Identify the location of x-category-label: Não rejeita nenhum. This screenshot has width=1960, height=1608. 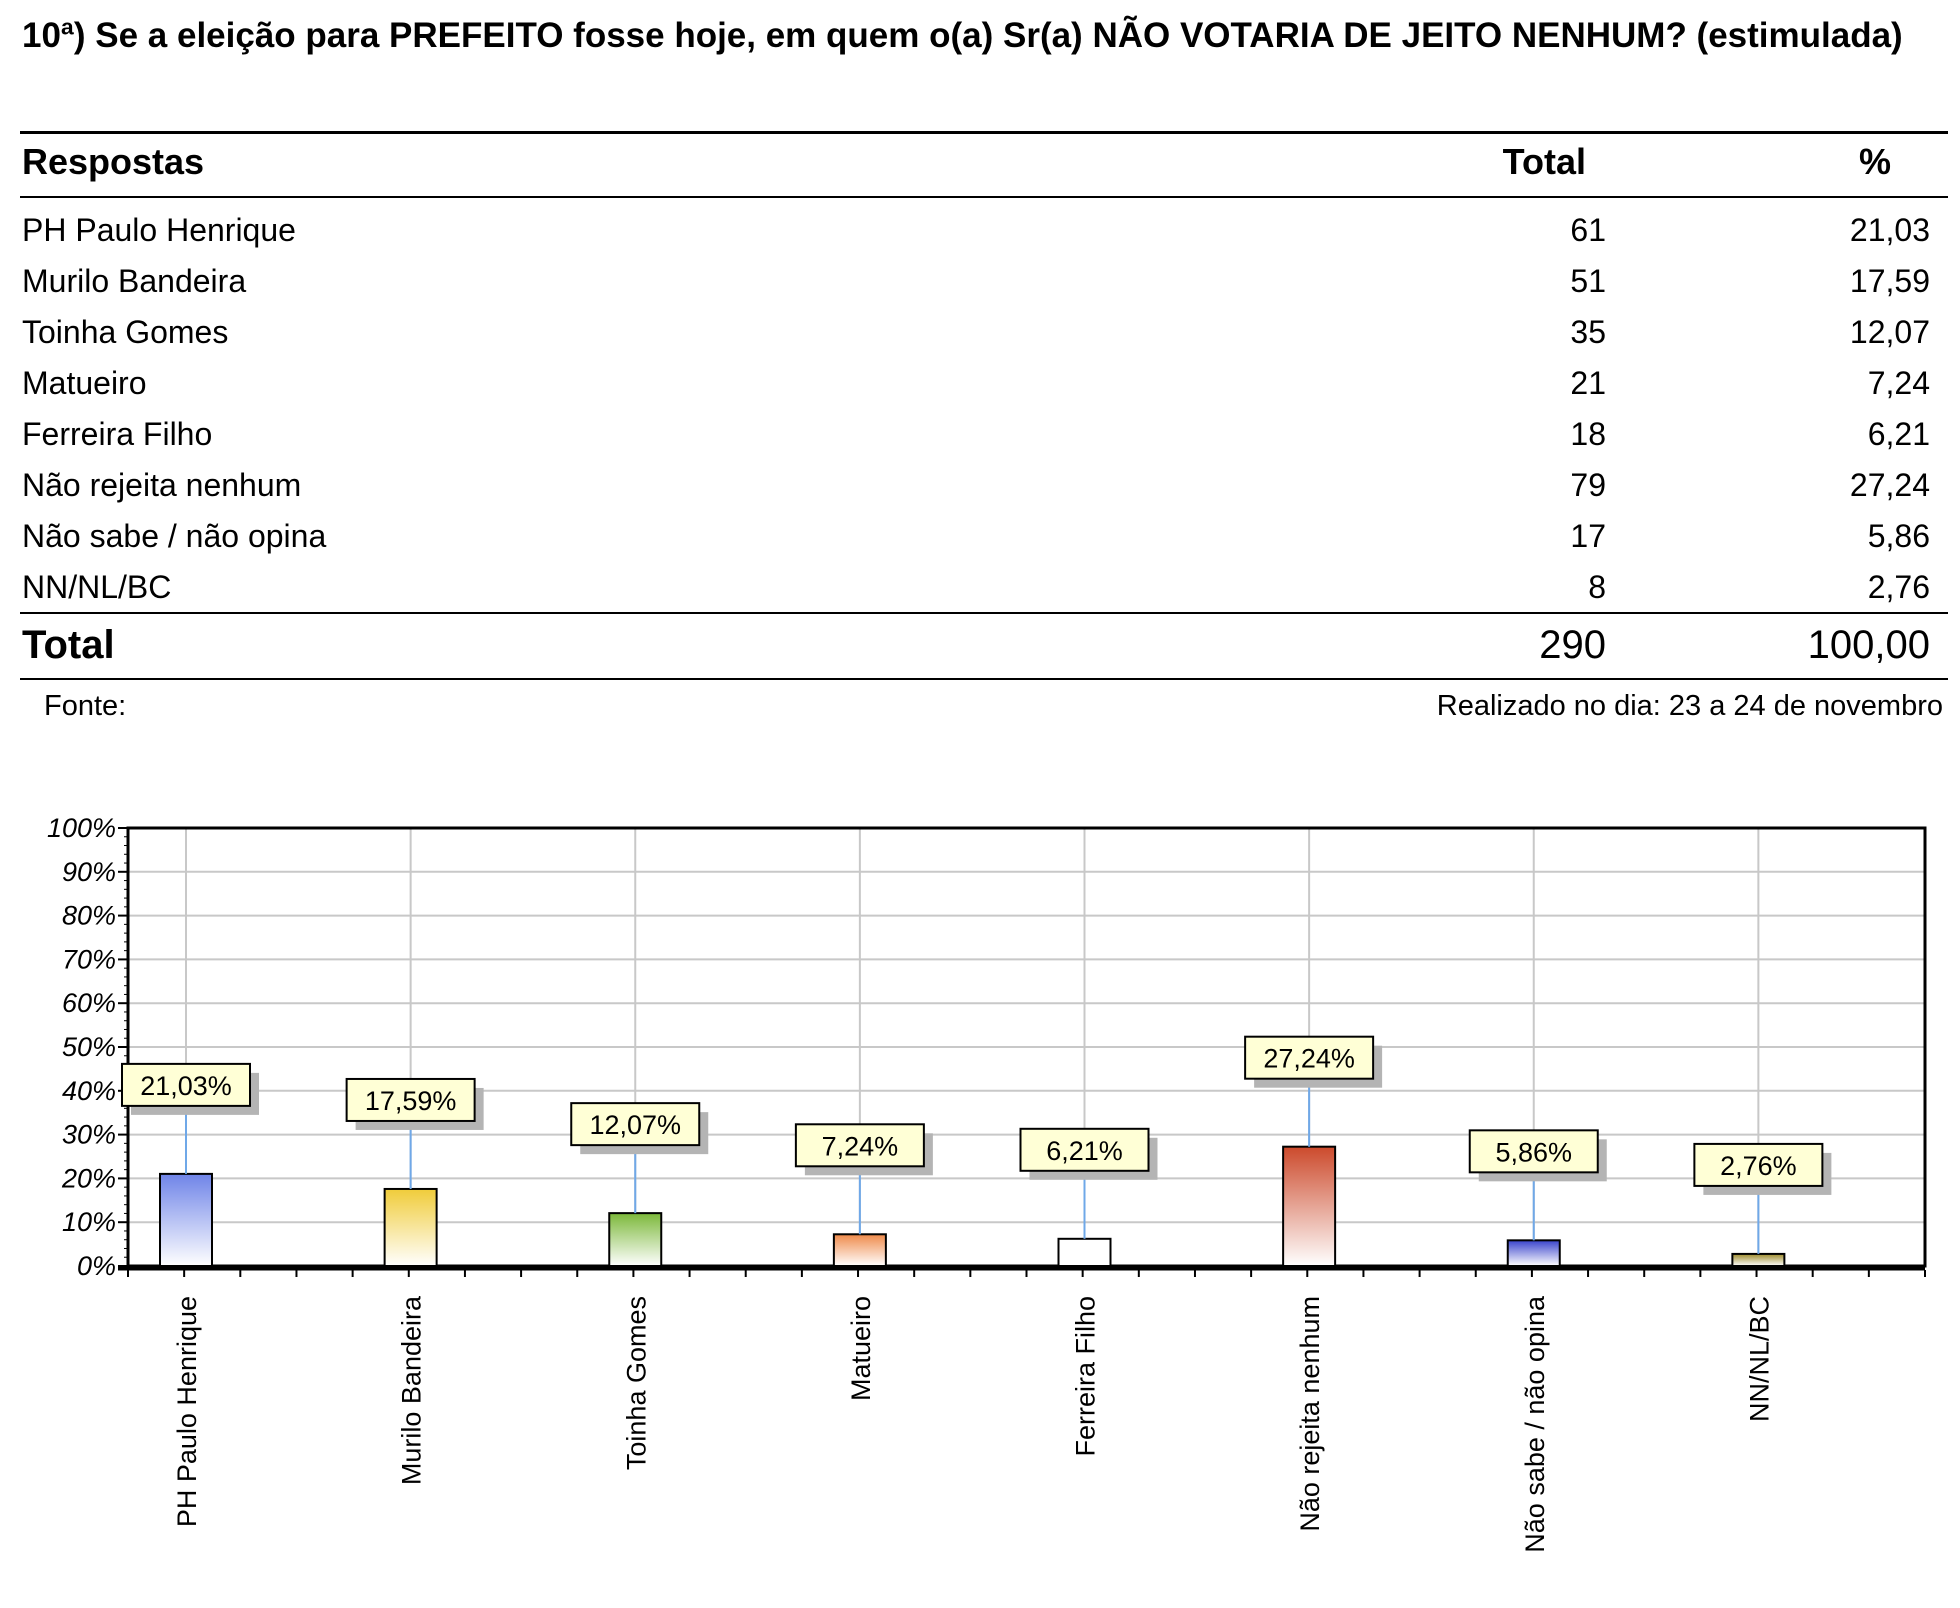
(1310, 1414).